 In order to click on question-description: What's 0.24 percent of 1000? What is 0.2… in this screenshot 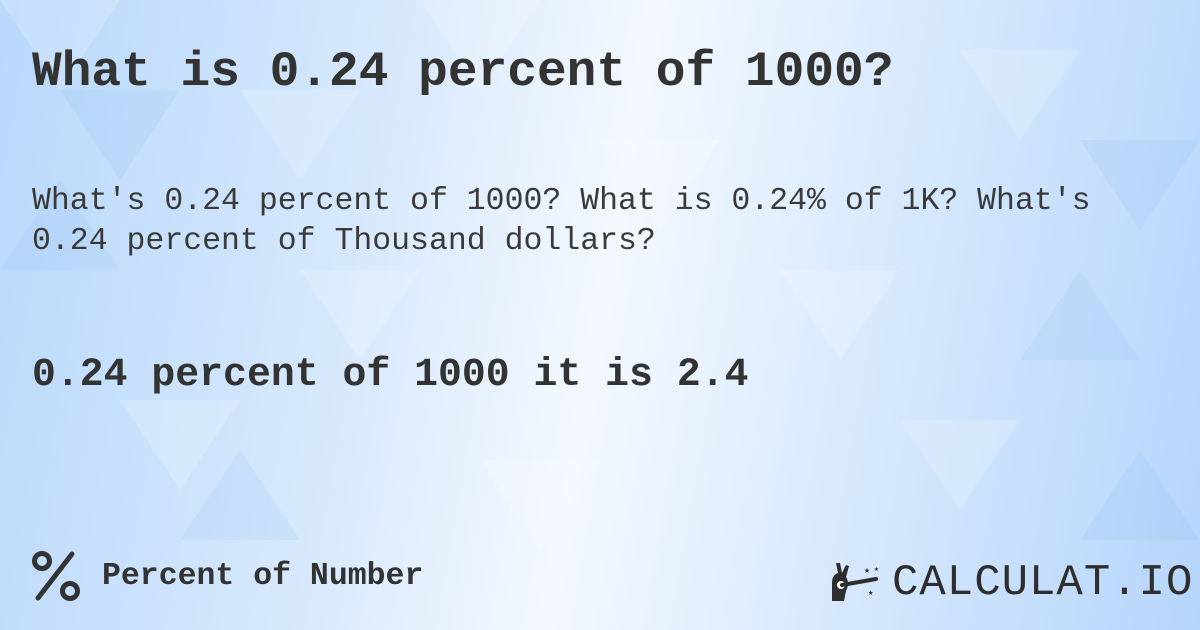, I will do `click(561, 221)`.